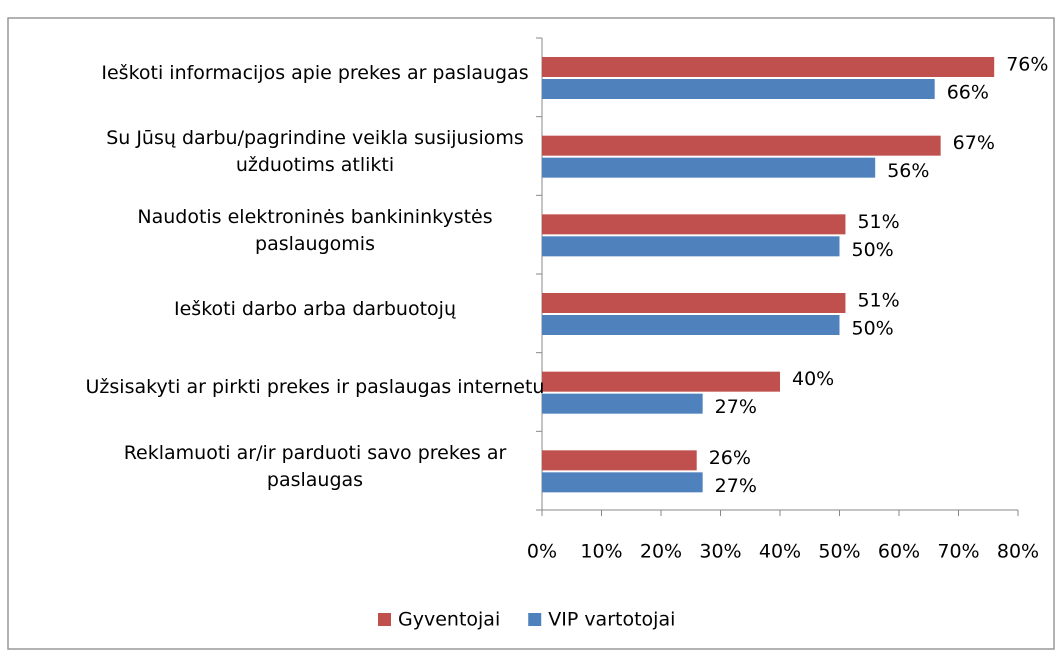 The width and height of the screenshot is (1062, 653). I want to click on category-label: Ieškoti darbo arba darbuotojų, so click(315, 308).